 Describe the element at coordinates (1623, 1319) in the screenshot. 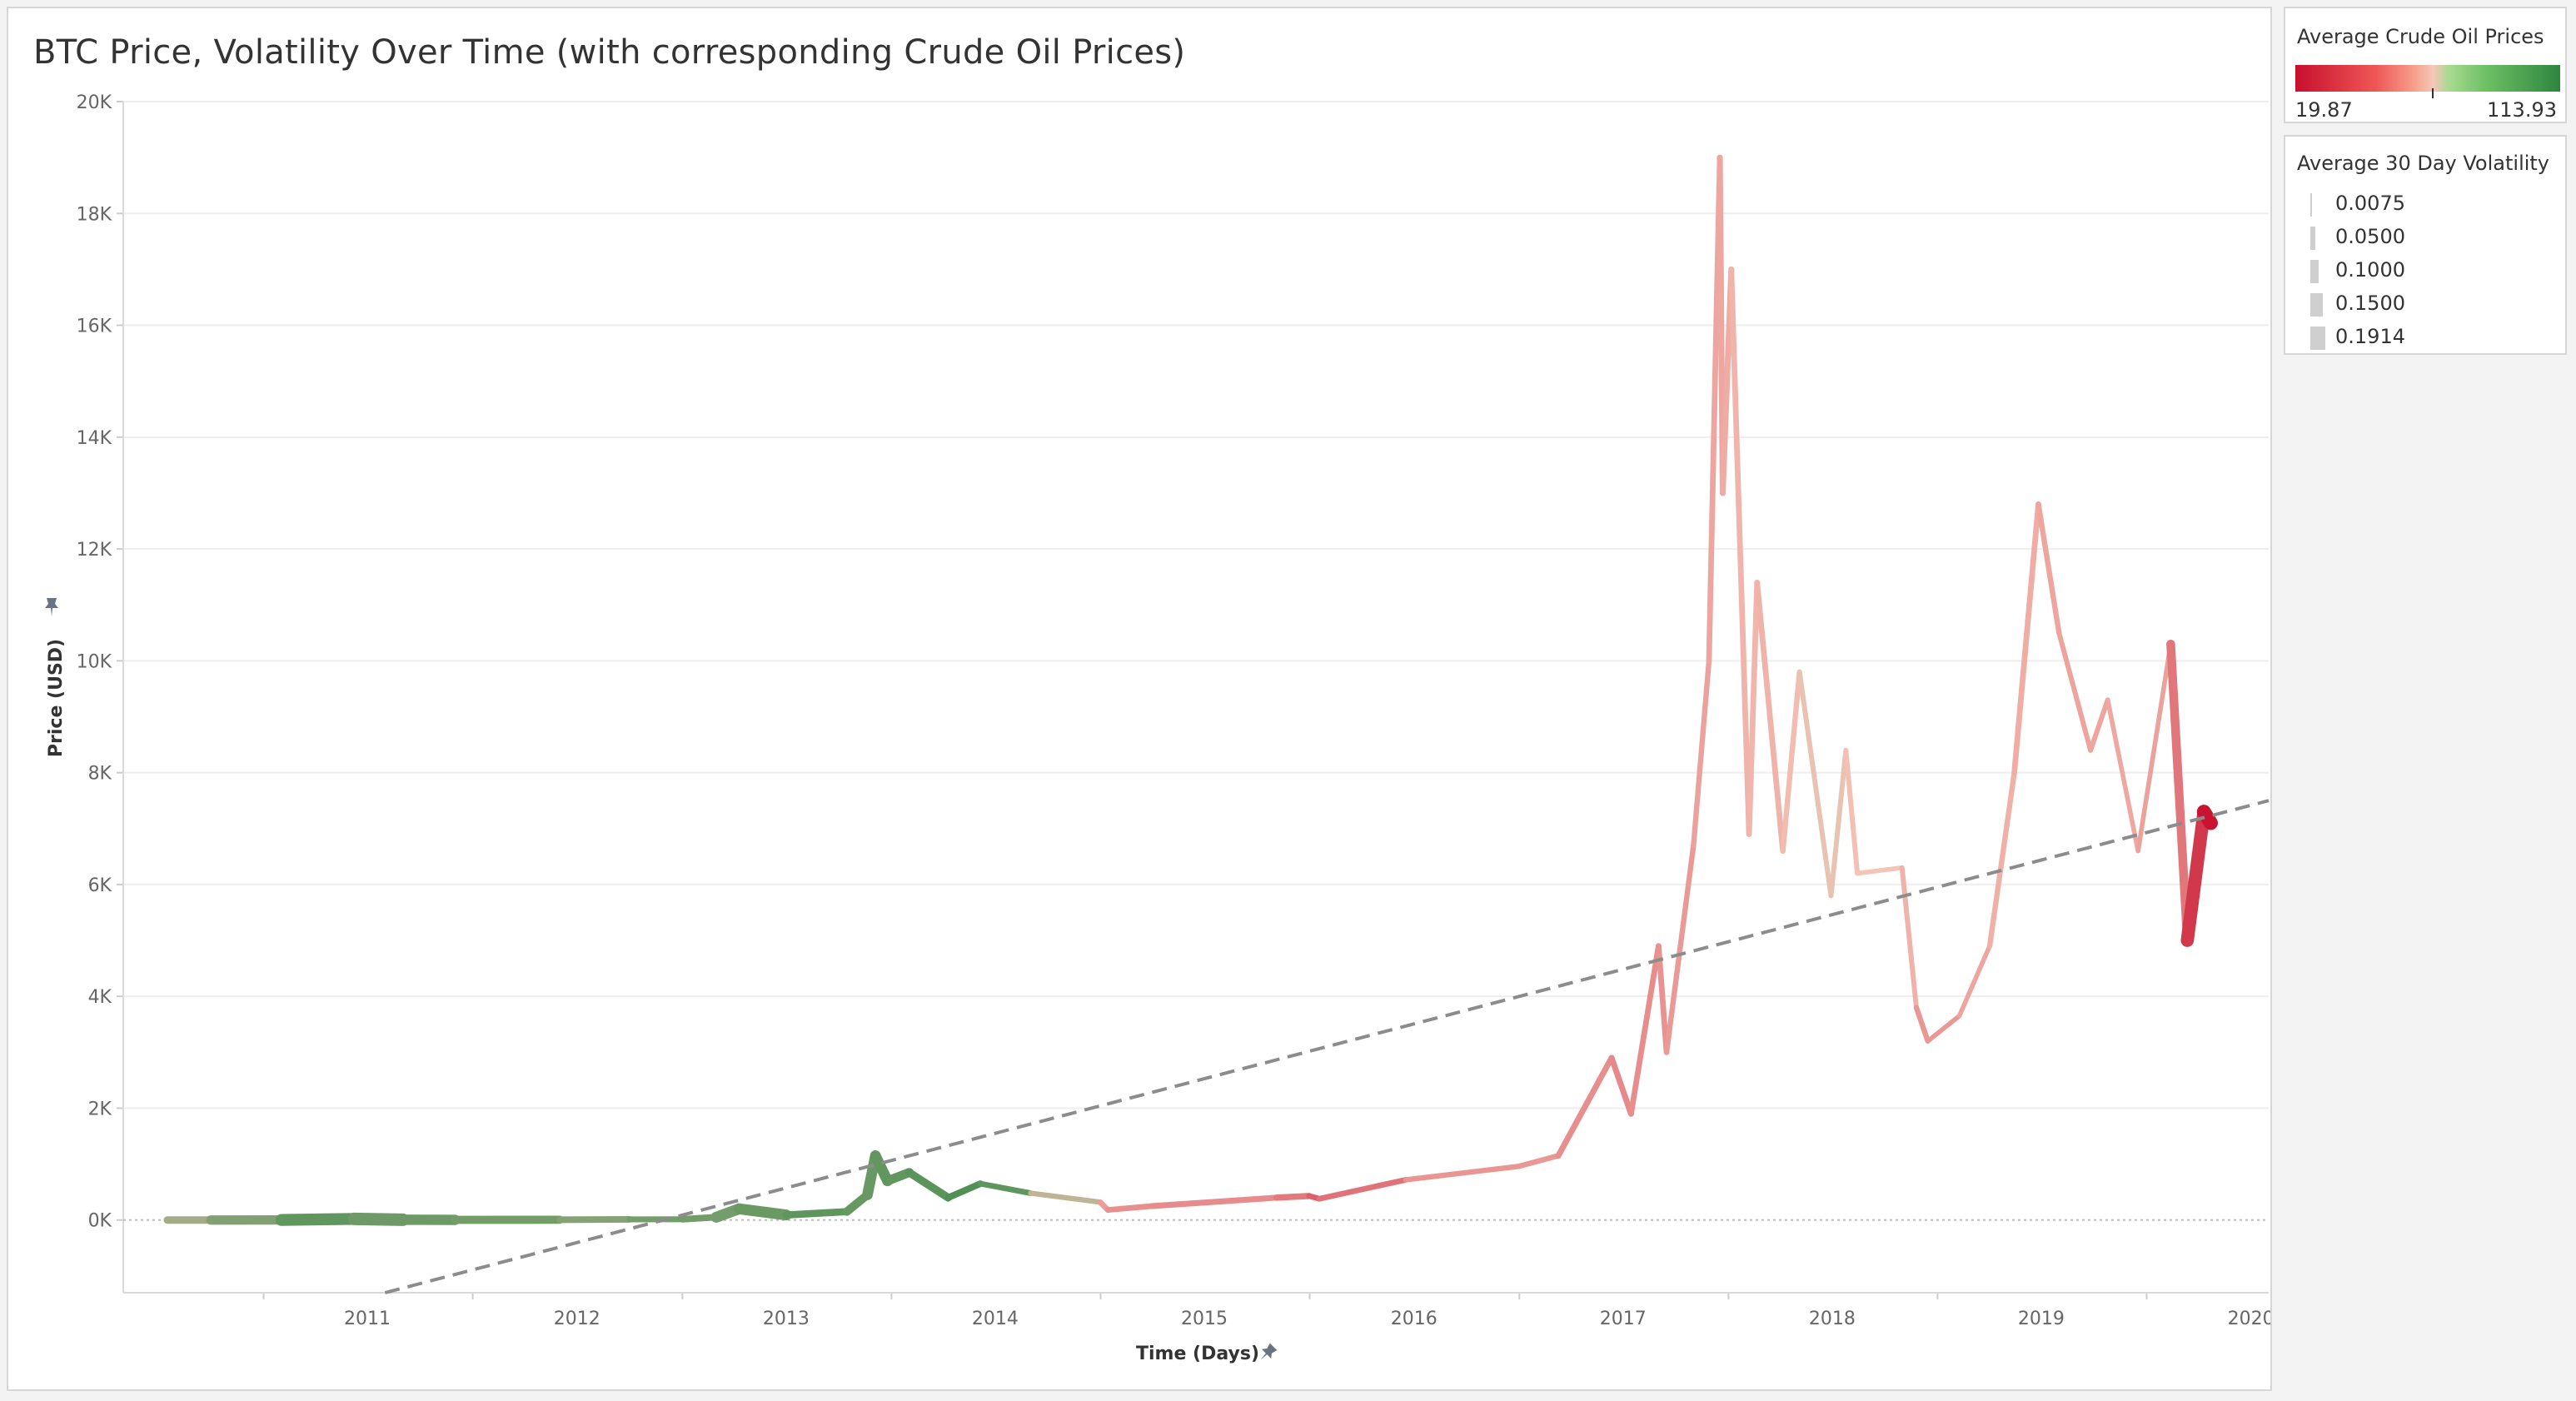

I see `x-tick-label: 2017` at that location.